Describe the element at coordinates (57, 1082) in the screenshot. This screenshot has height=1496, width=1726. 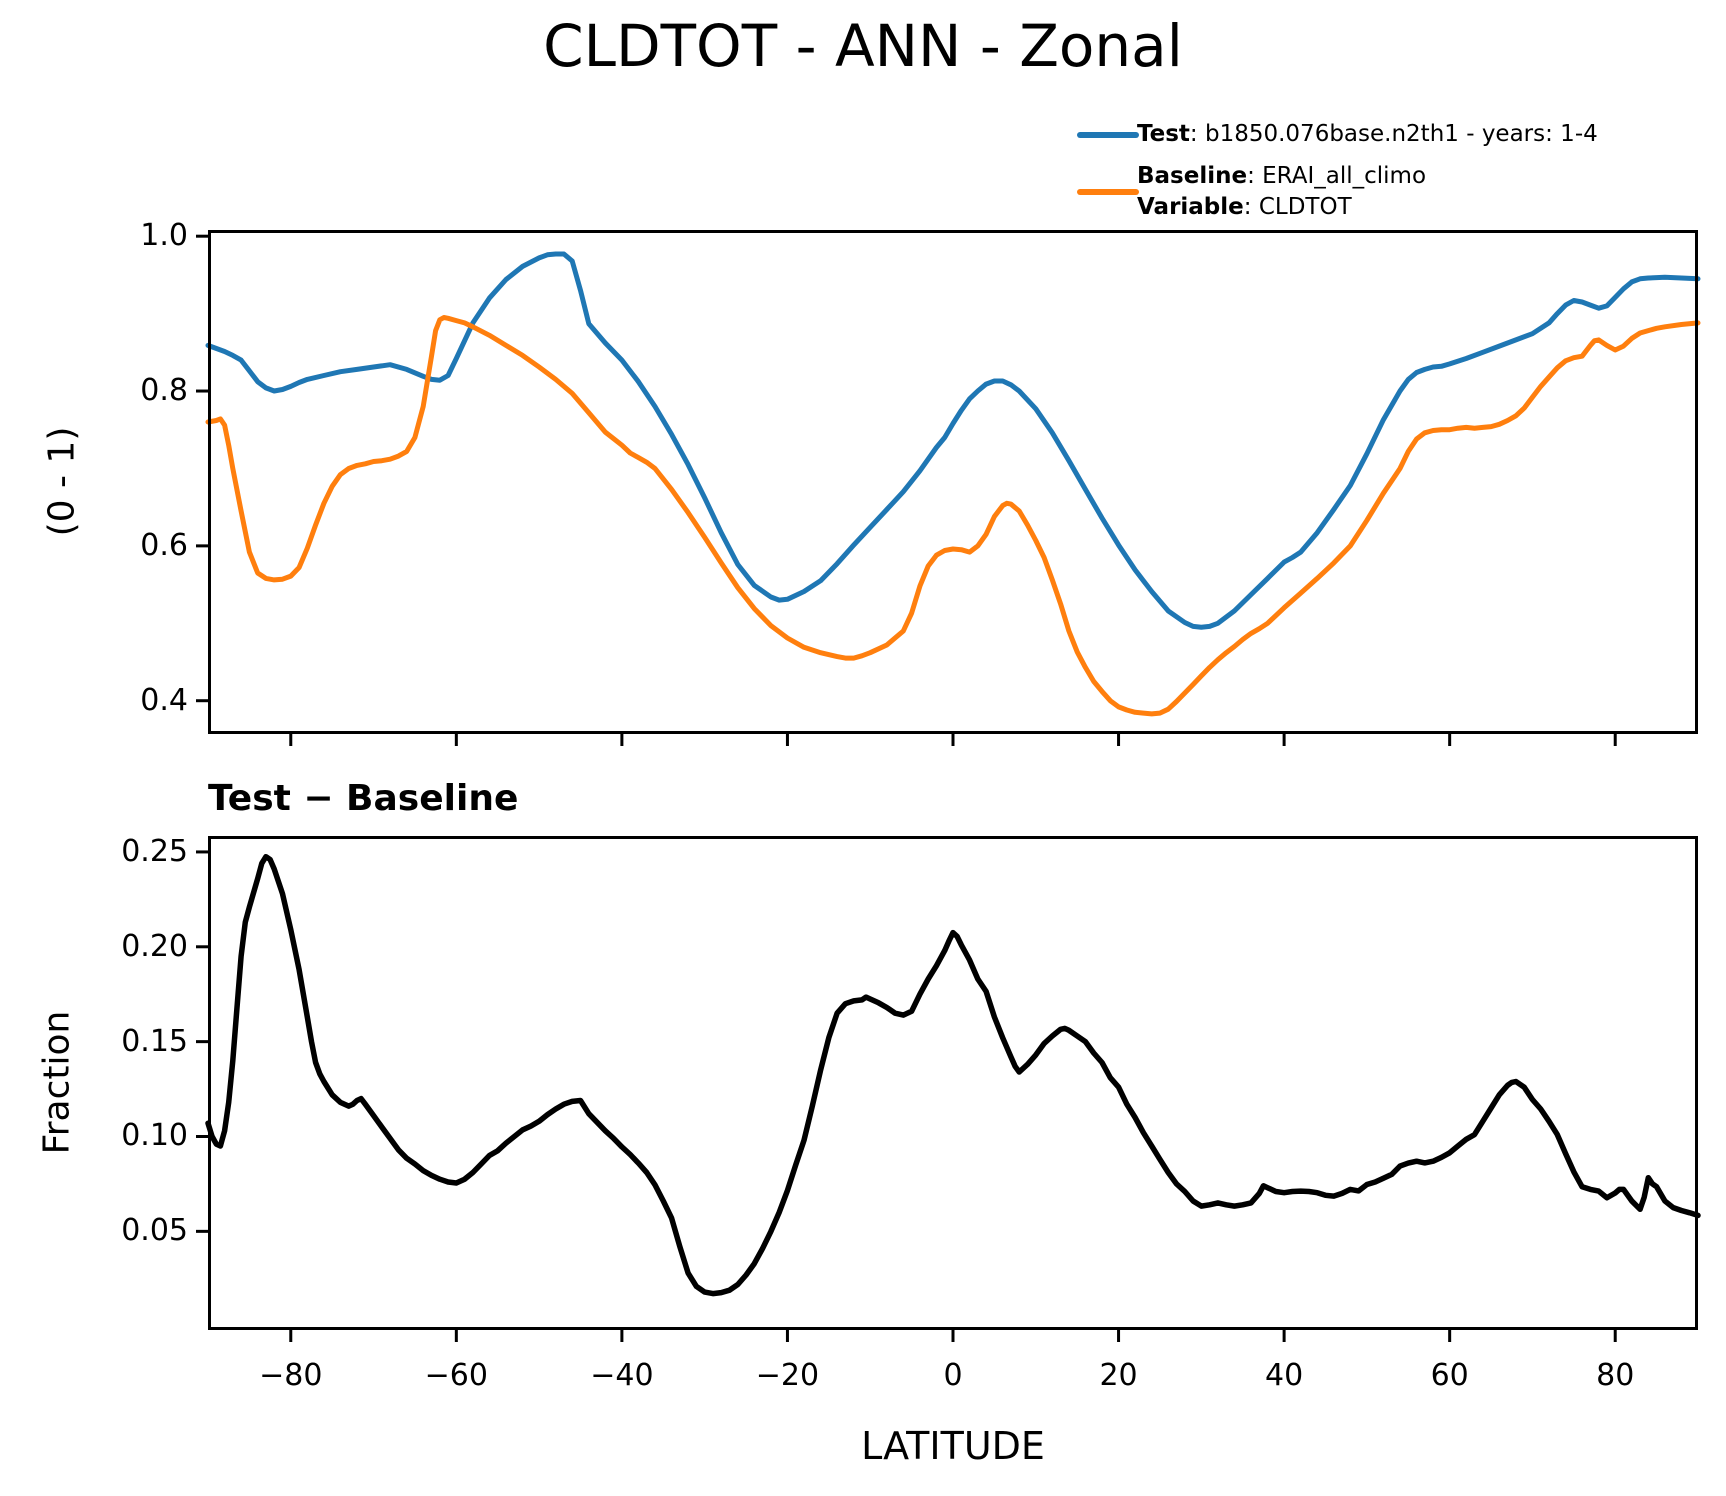
I see `bottom-plot-ylabel: Fraction` at that location.